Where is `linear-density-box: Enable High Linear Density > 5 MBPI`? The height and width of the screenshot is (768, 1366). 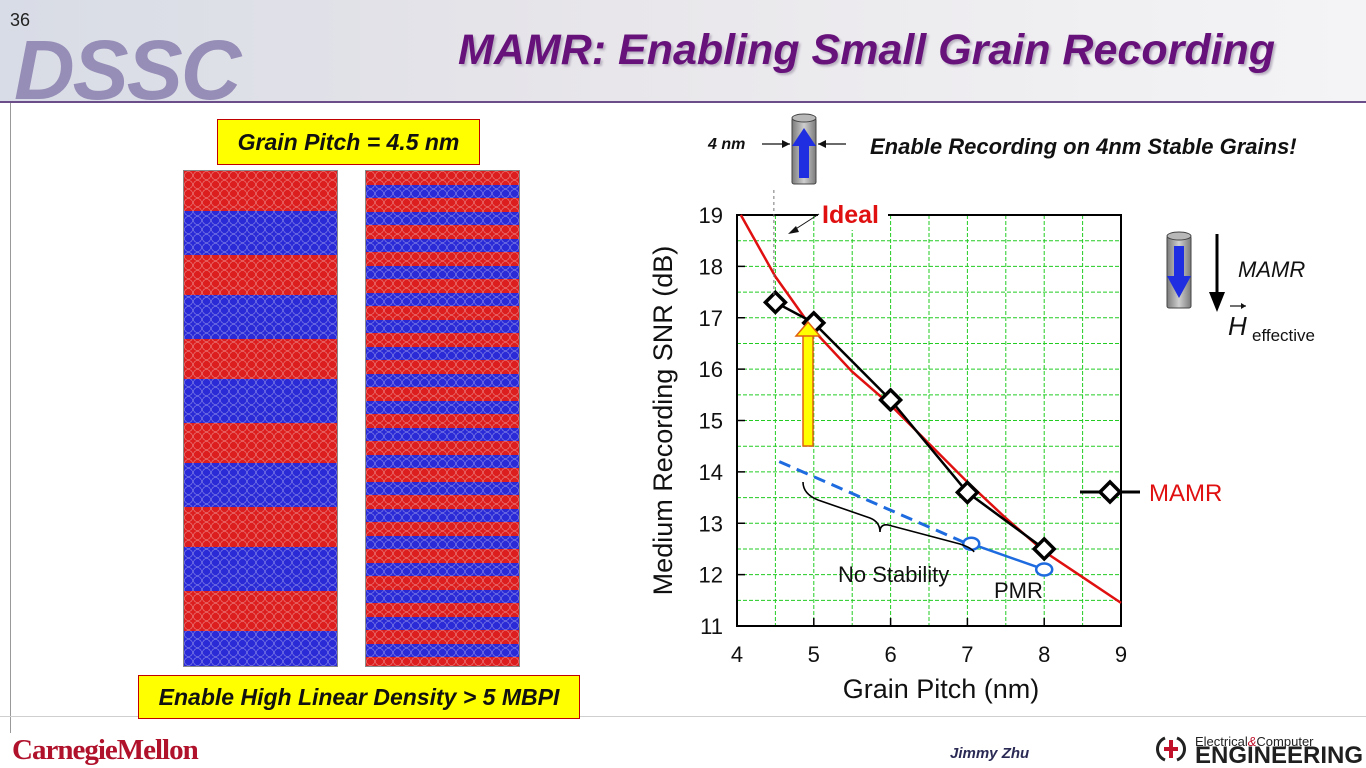
linear-density-box: Enable High Linear Density > 5 MBPI is located at coordinates (359, 697).